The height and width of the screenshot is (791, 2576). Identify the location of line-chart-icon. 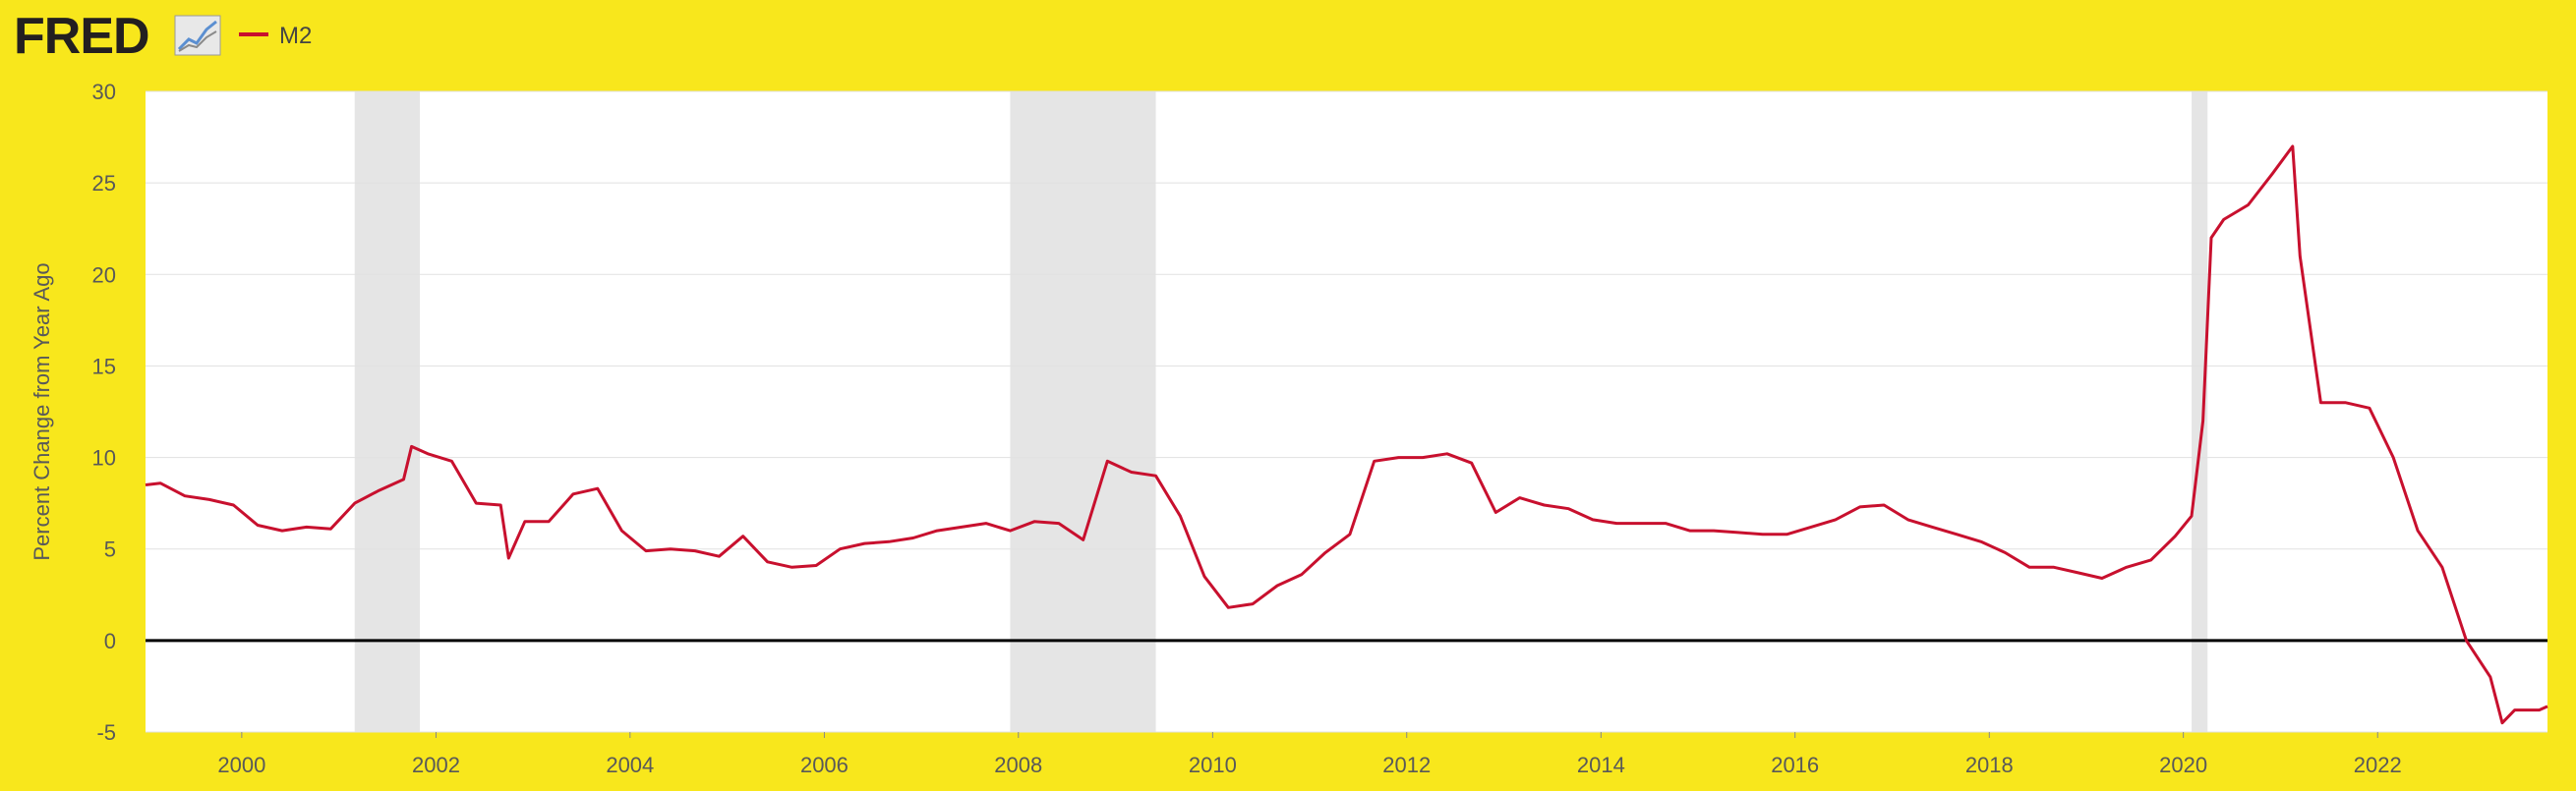
(197, 35).